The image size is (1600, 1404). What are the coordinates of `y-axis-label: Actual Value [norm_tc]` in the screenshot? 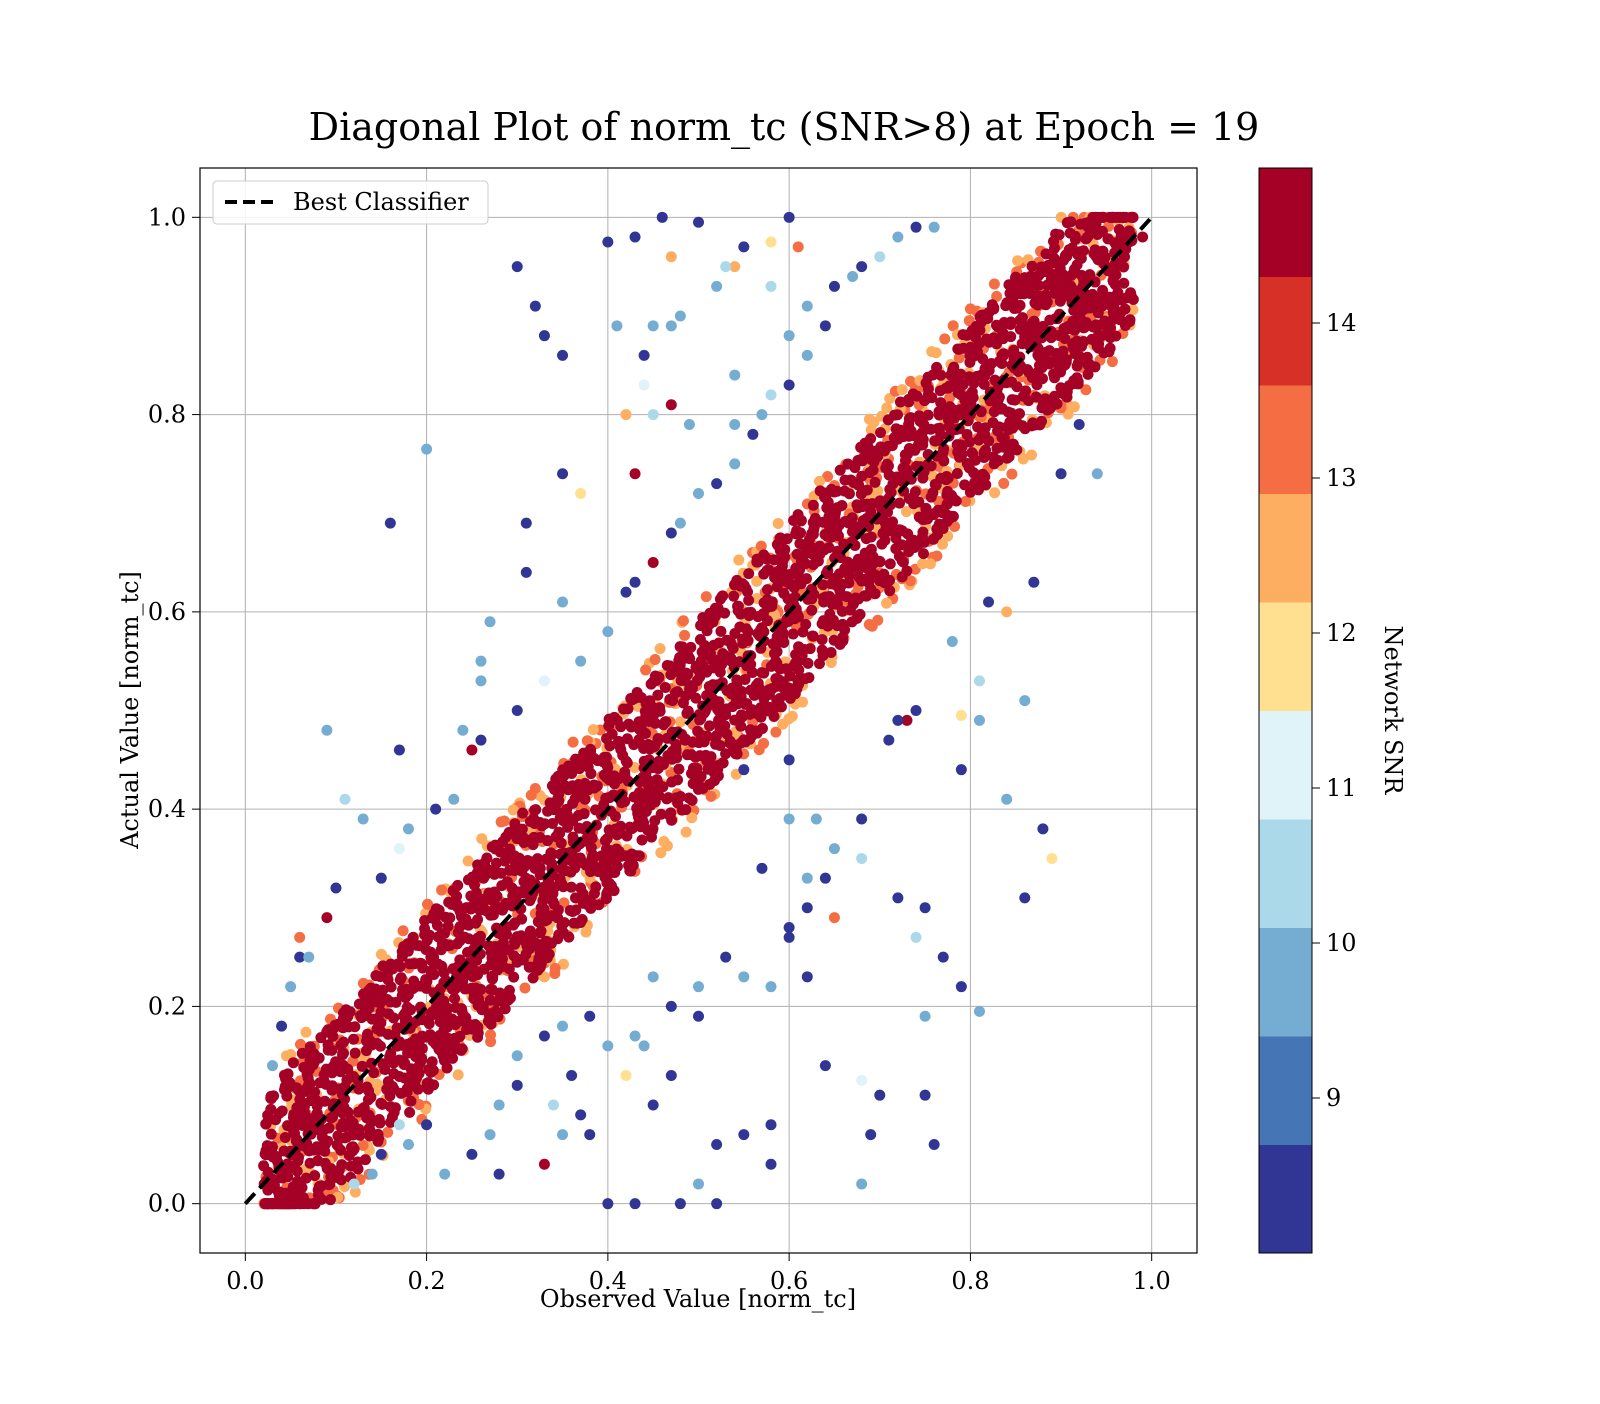 It's located at (130, 710).